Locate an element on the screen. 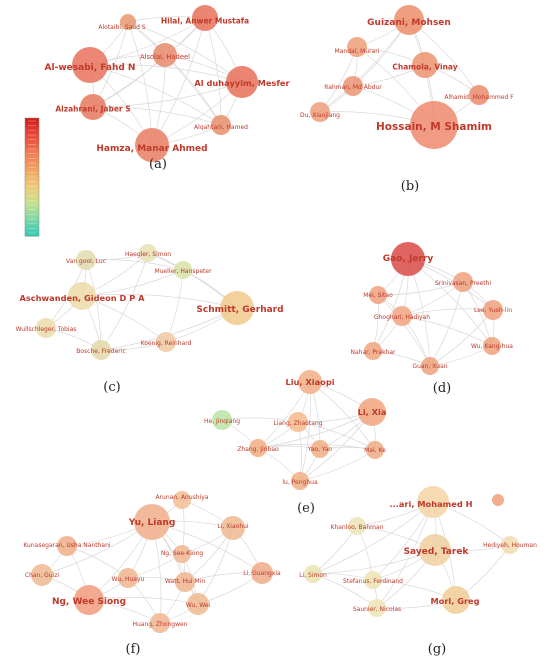 The image size is (550, 665). panel-g-node-label: Saunier, Nicolas is located at coordinates (377, 609).